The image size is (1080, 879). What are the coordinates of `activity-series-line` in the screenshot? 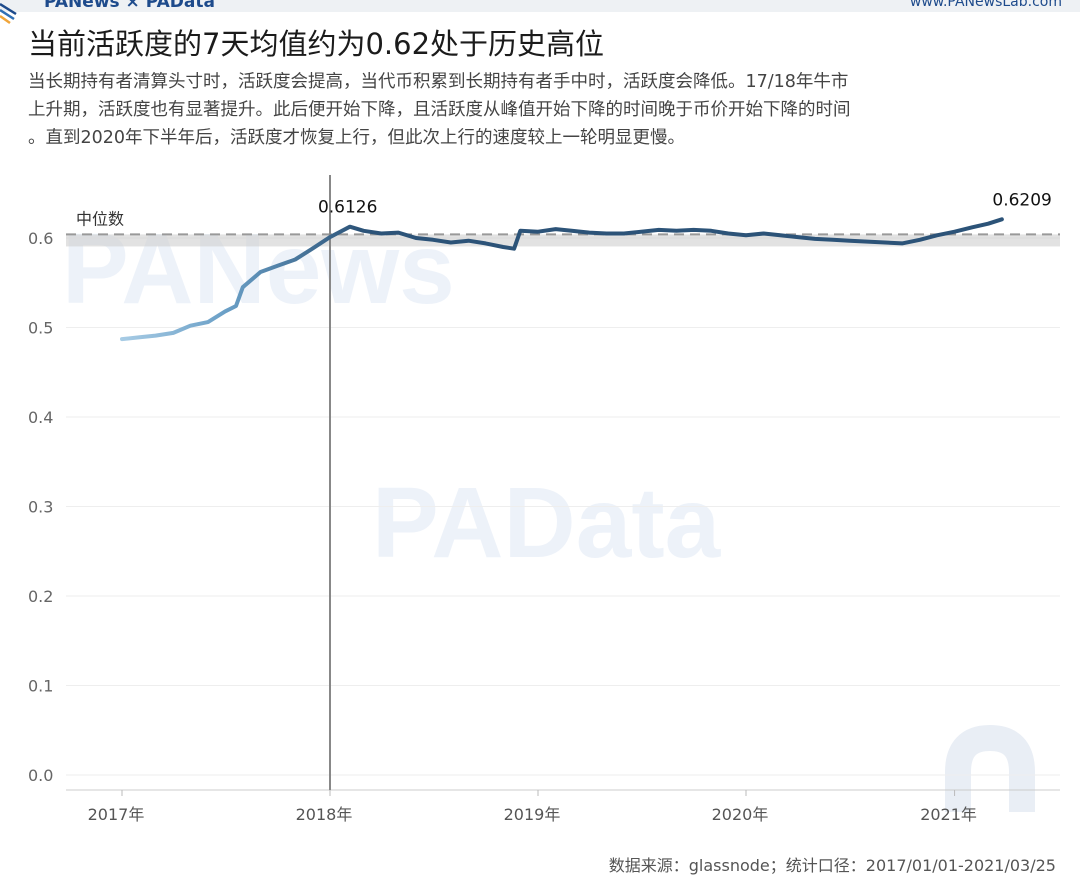 It's located at (562, 279).